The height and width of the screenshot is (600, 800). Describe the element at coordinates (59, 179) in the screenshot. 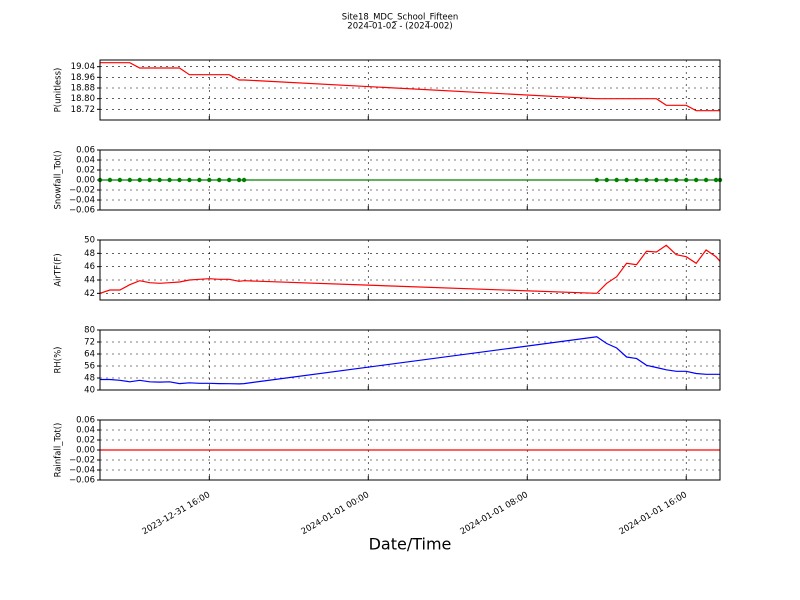

I see `y-axis-label: Snowfall_Tot()` at that location.